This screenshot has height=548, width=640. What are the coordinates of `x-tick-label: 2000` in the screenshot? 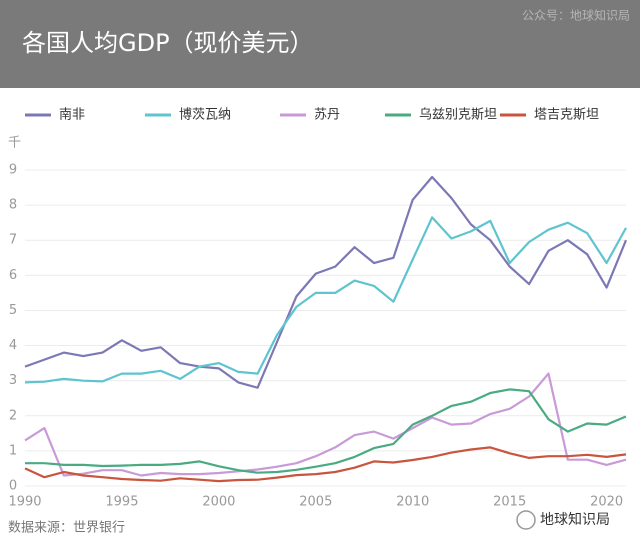 It's located at (218, 502).